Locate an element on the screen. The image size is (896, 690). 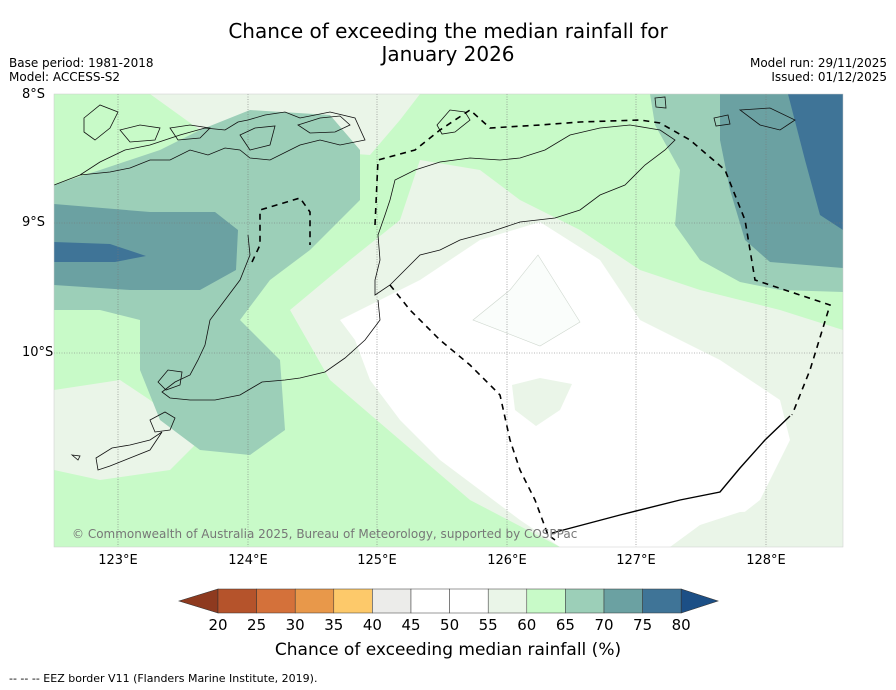
band-55-60-south is located at coordinates (756, 528).